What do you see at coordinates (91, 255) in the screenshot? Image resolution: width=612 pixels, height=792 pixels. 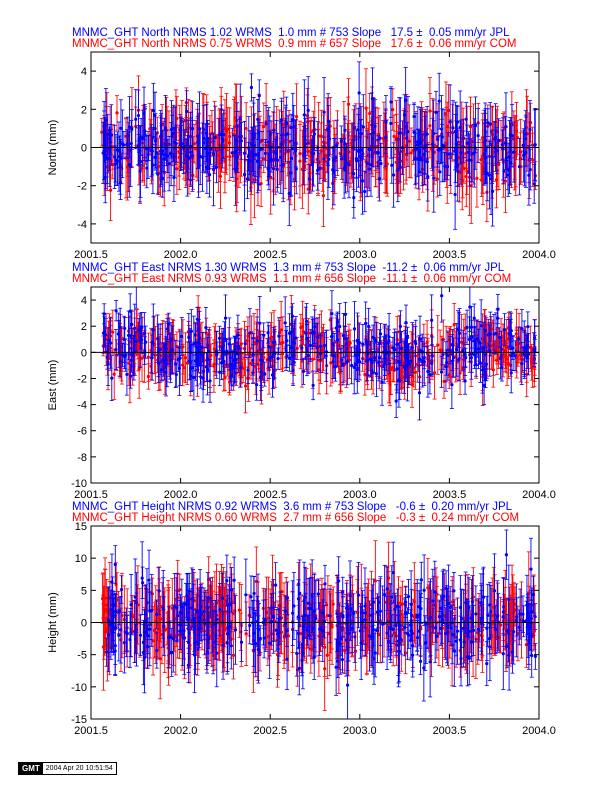 I see `x-tick-label: 2001.5` at bounding box center [91, 255].